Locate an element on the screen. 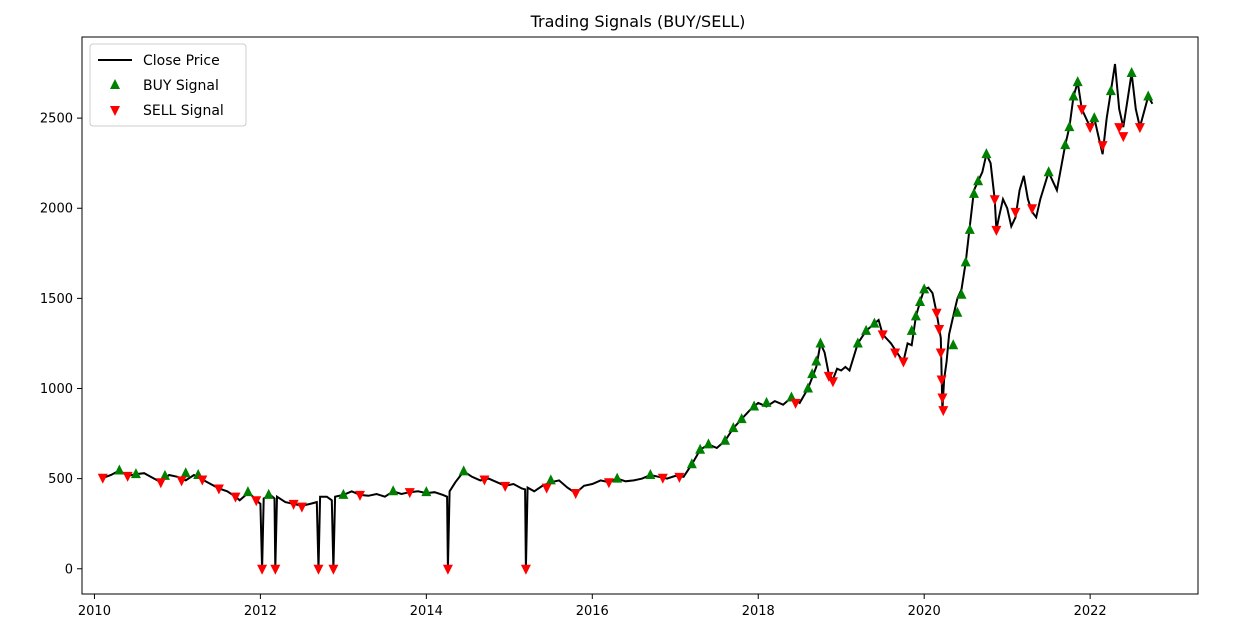 The image size is (1233, 640). y-tick-label: 2000 is located at coordinates (56, 209).